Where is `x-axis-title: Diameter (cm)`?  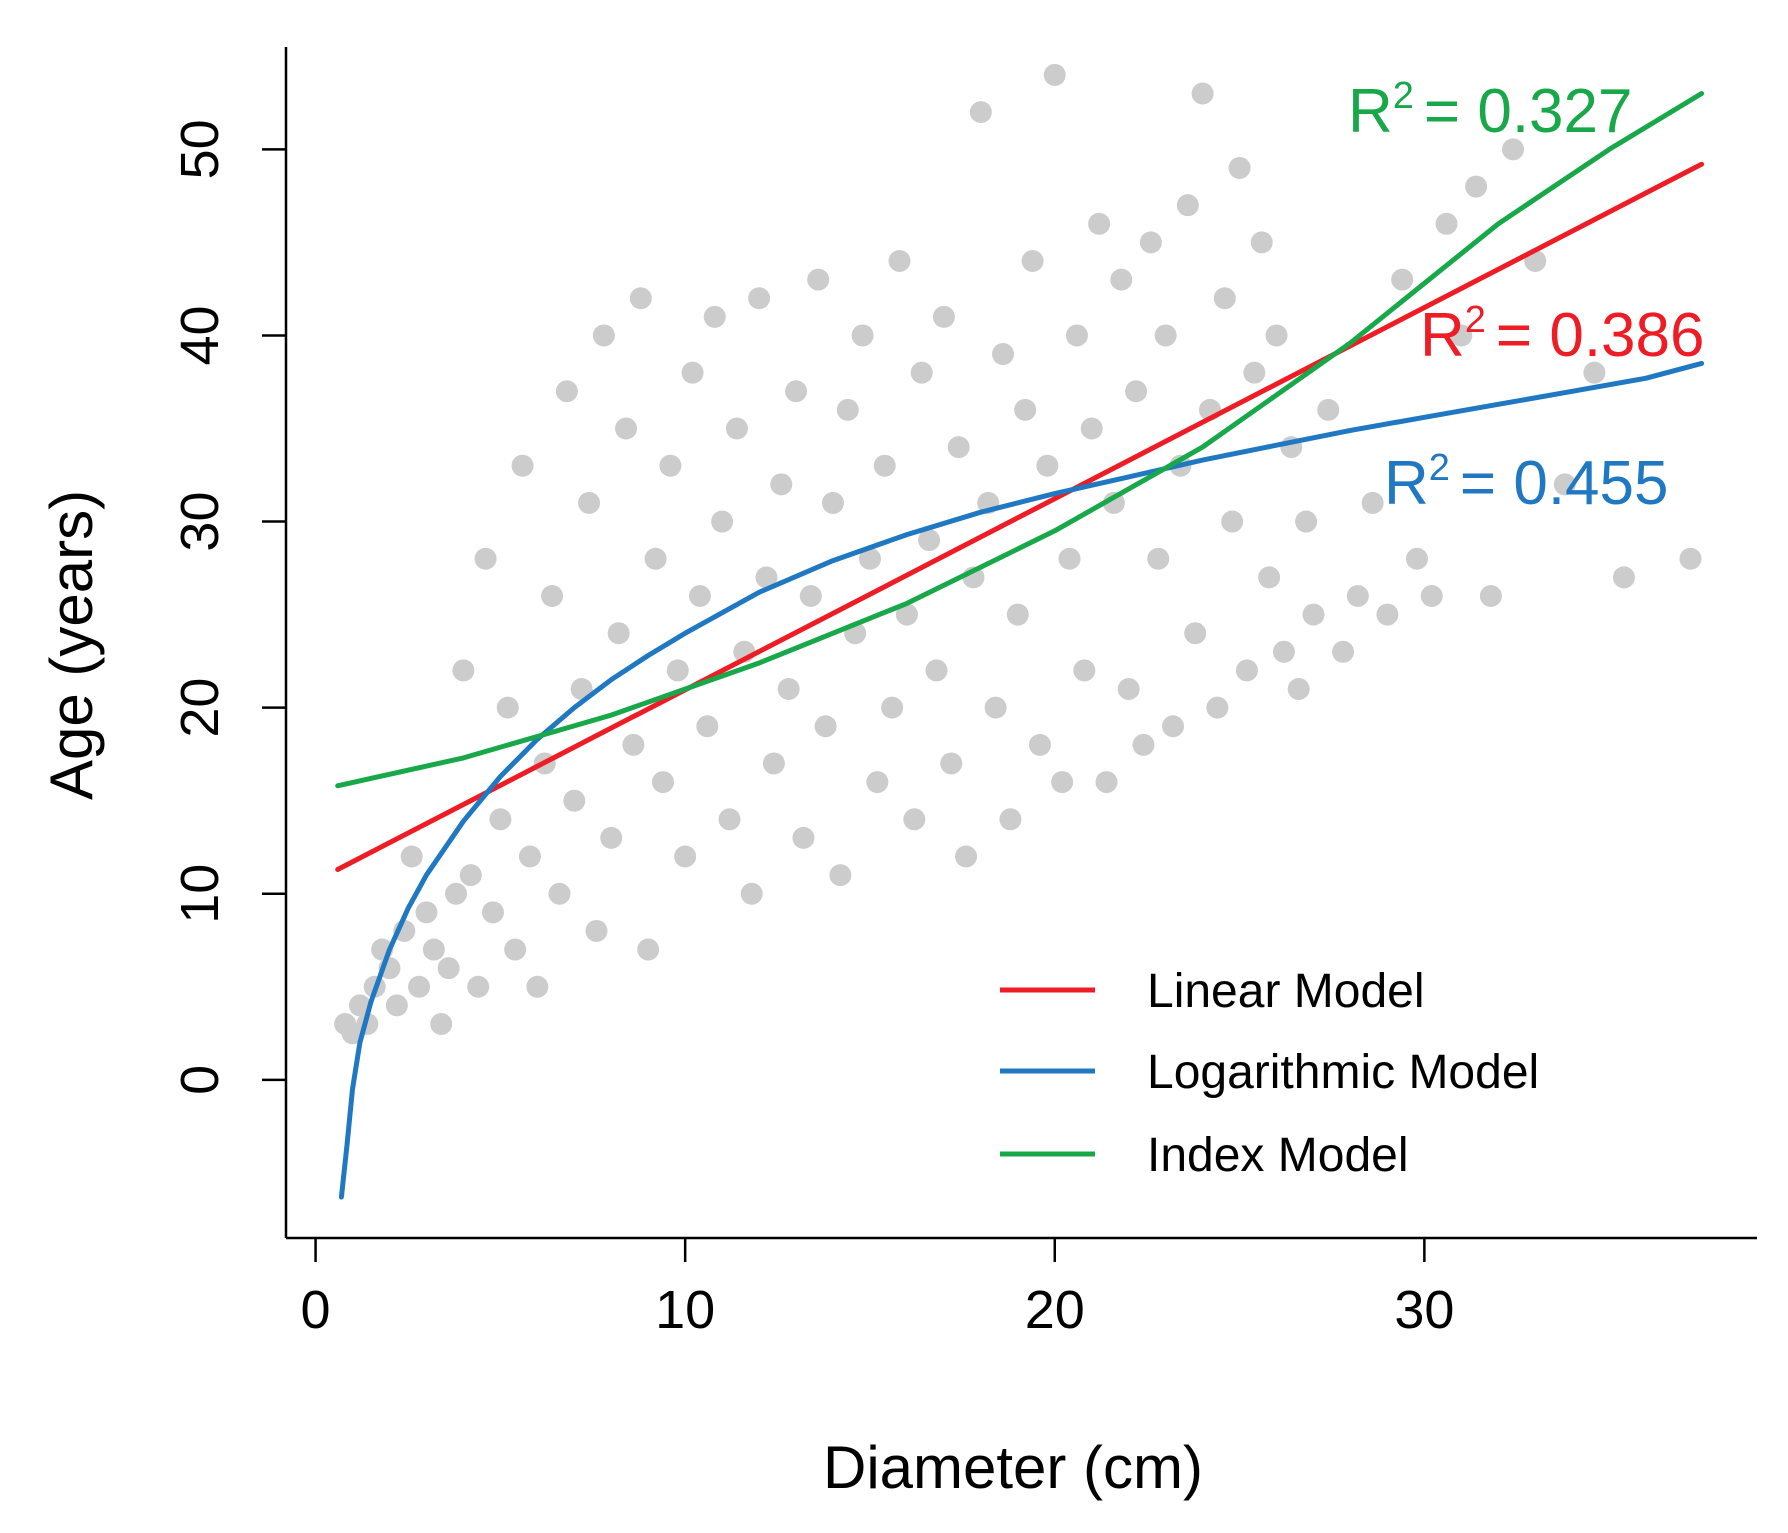 x-axis-title: Diameter (cm) is located at coordinates (1013, 1467).